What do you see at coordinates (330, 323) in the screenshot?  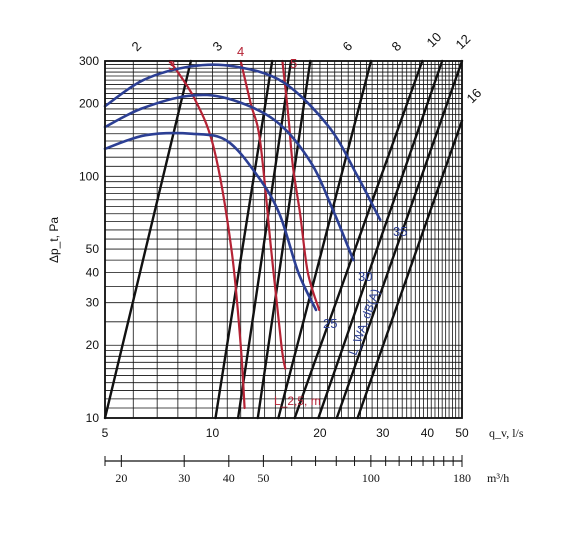 I see `annotation-label: 25` at bounding box center [330, 323].